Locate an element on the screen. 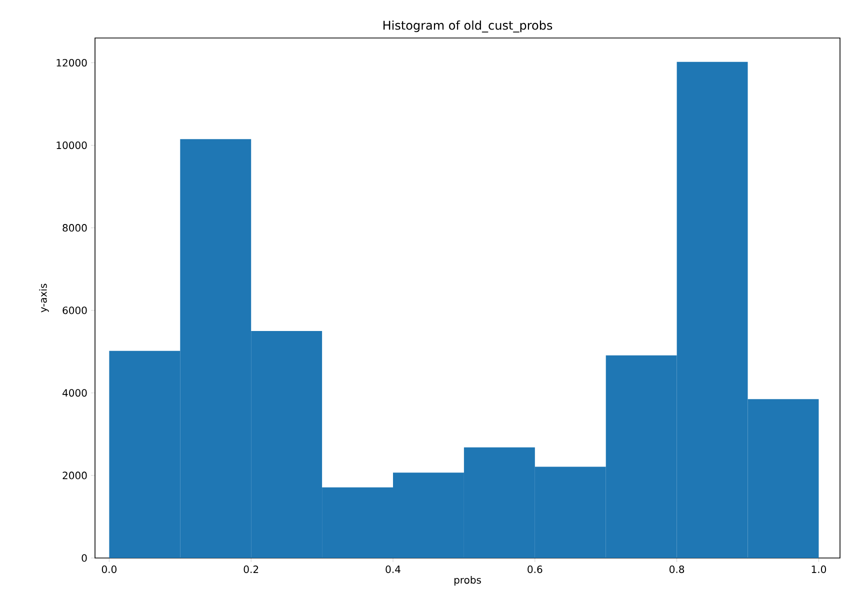 The image size is (859, 608). y-tick-label: 12000 is located at coordinates (71, 62).